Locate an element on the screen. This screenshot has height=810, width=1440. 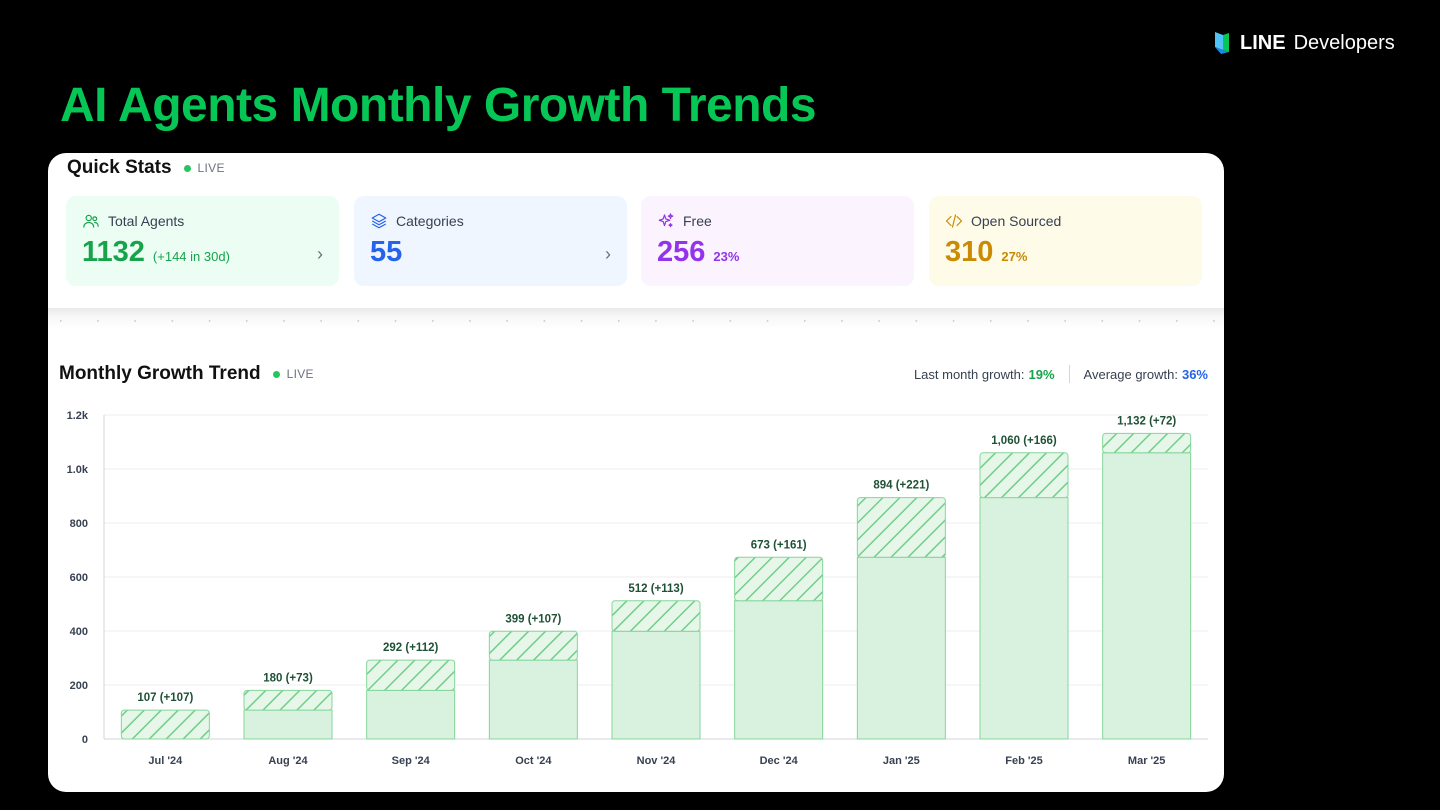
brand-logo: LINE Developers is located at coordinates (1303, 43).